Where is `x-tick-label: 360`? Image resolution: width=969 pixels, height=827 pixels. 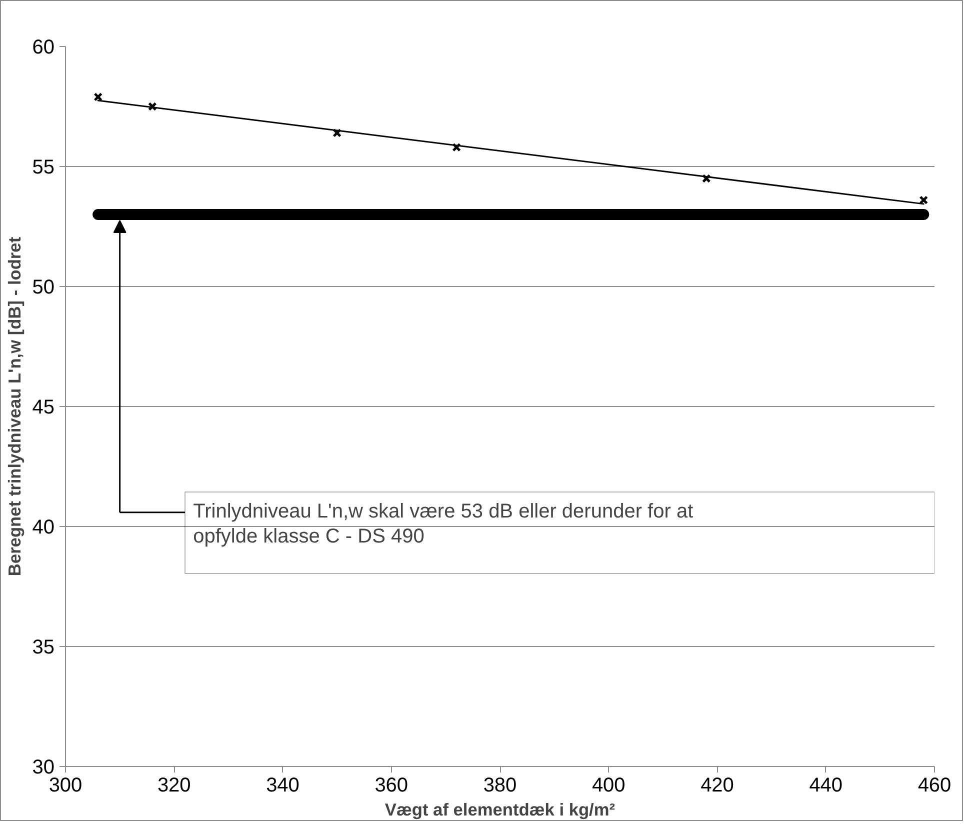
x-tick-label: 360 is located at coordinates (391, 785).